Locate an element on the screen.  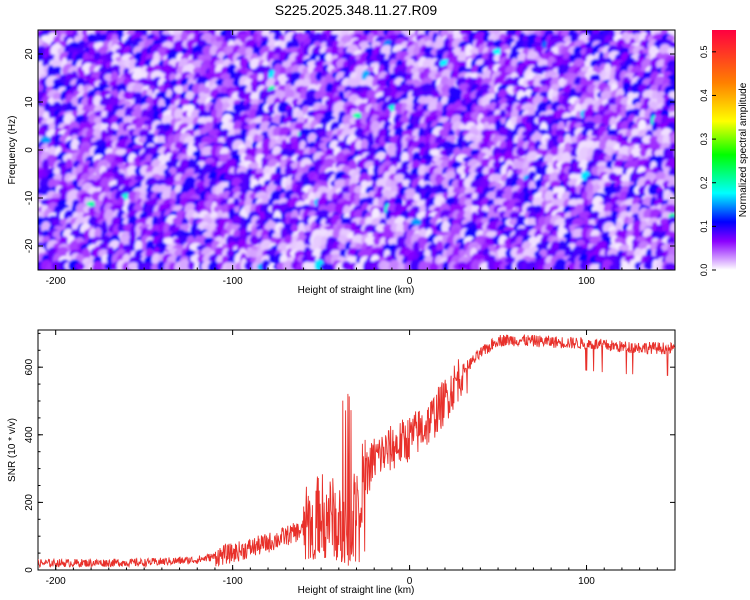
line-ytick-label: 600 is located at coordinates (29, 366).